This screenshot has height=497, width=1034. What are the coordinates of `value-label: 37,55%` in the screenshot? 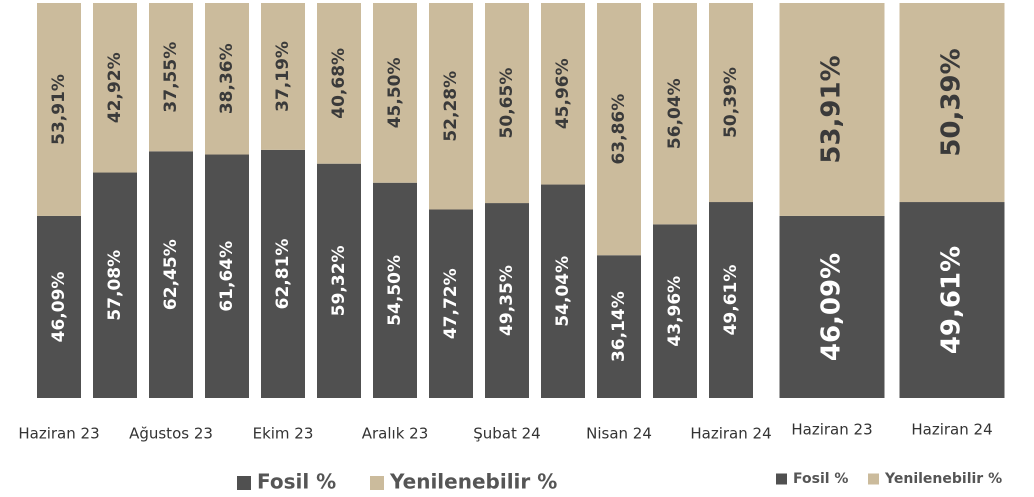 It's located at (171, 77).